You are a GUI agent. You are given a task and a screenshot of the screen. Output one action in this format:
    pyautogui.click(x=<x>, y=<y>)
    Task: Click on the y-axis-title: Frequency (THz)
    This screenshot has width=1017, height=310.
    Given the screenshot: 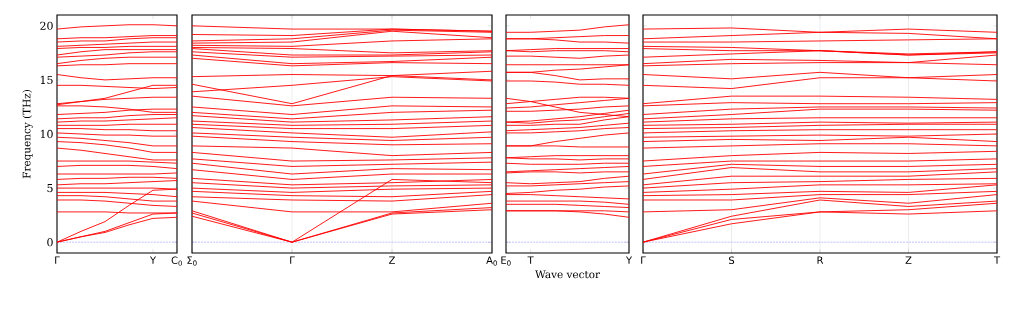 What is the action you would take?
    pyautogui.click(x=27, y=134)
    